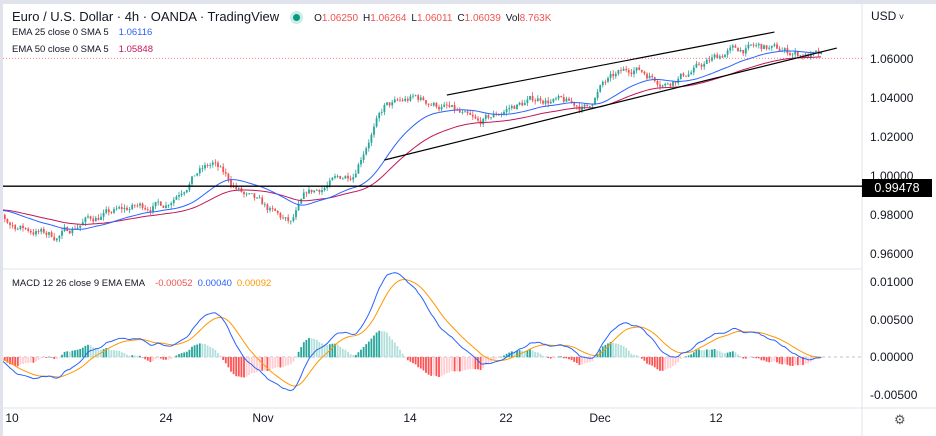 Image resolution: width=936 pixels, height=436 pixels. I want to click on price-tick: 1.04000, so click(892, 98).